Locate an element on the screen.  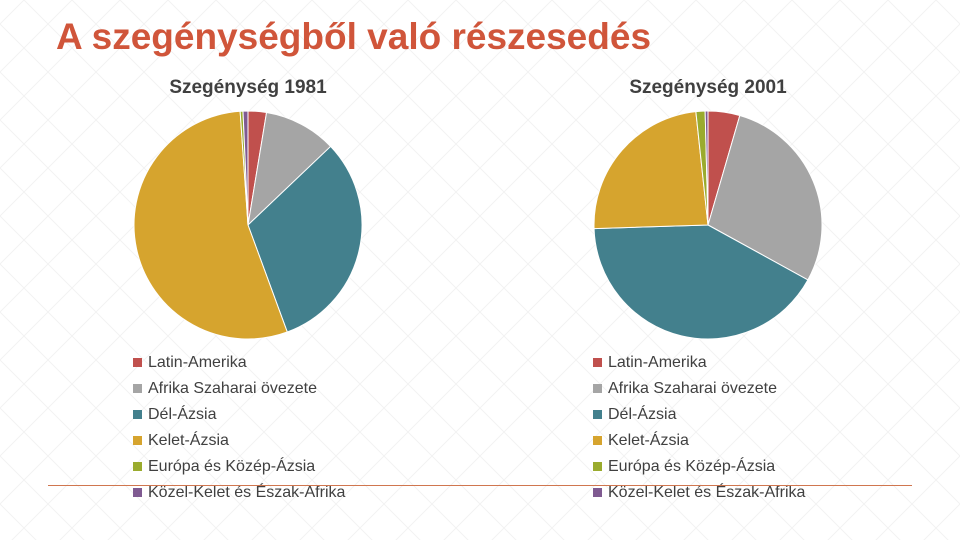
slide-title: A szegénységből való részesedés is located at coordinates (354, 36).